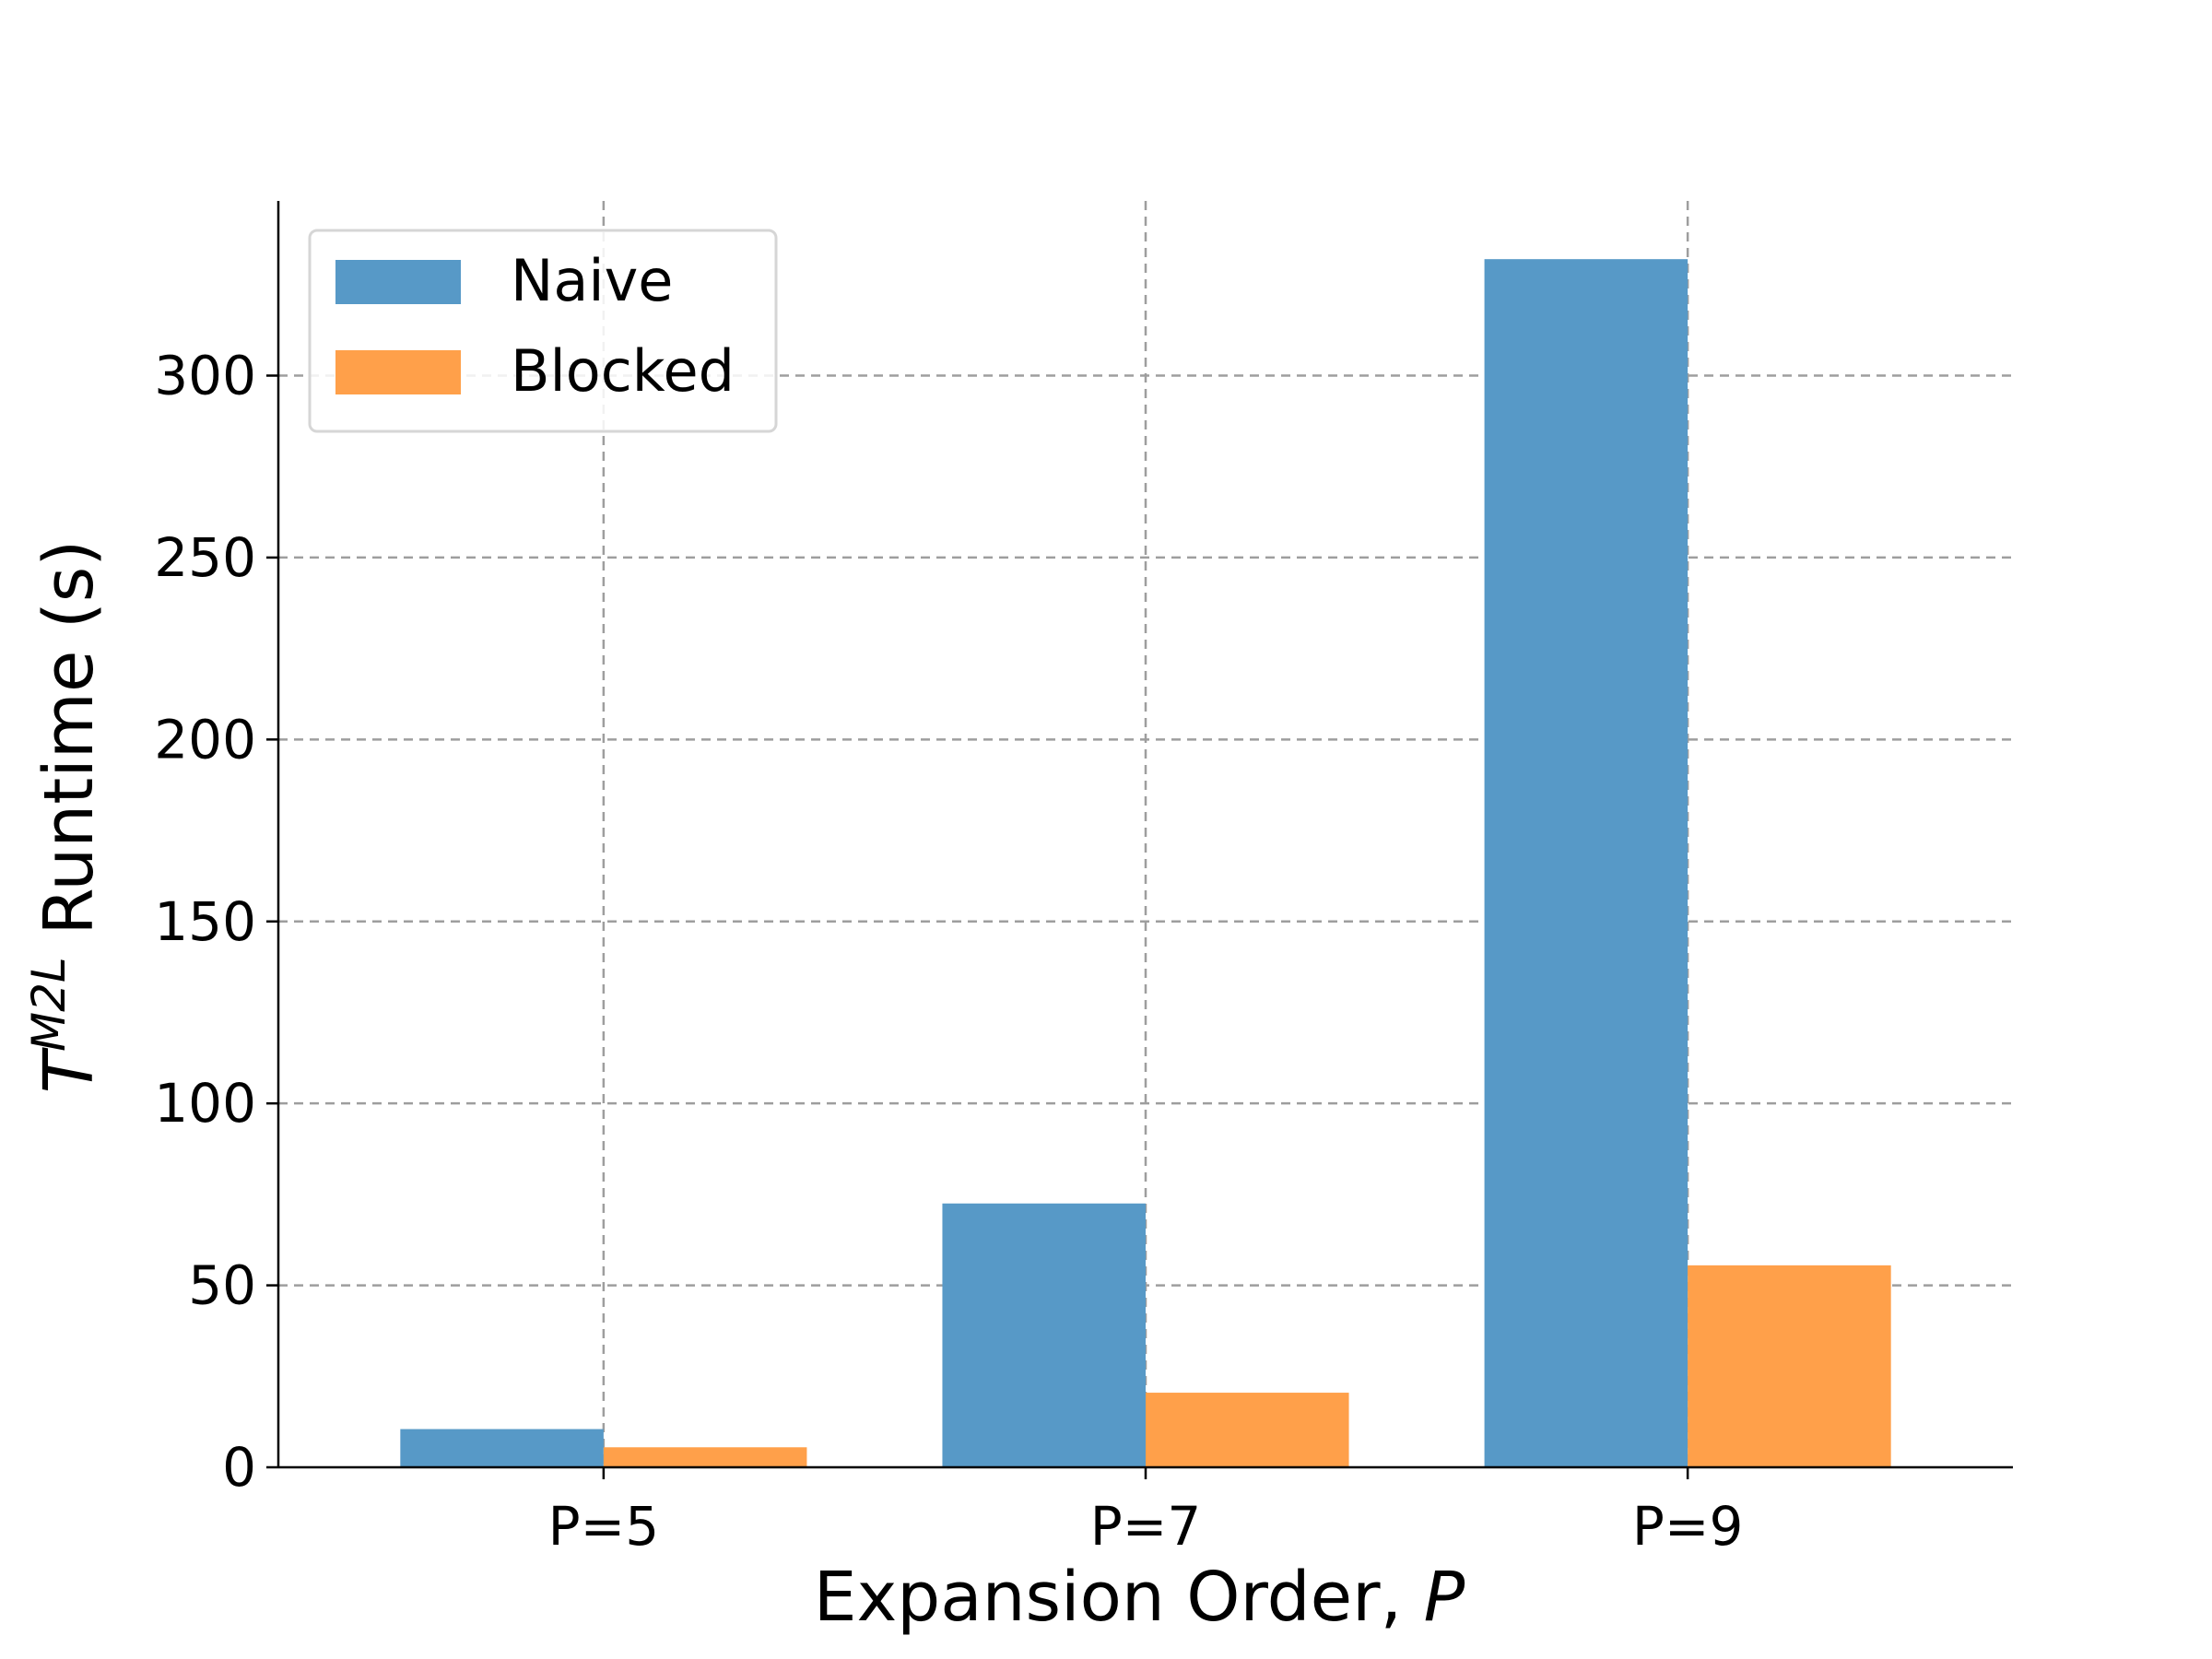 The height and width of the screenshot is (1659, 2212). Describe the element at coordinates (205, 557) in the screenshot. I see `y-tick-label: 250` at that location.